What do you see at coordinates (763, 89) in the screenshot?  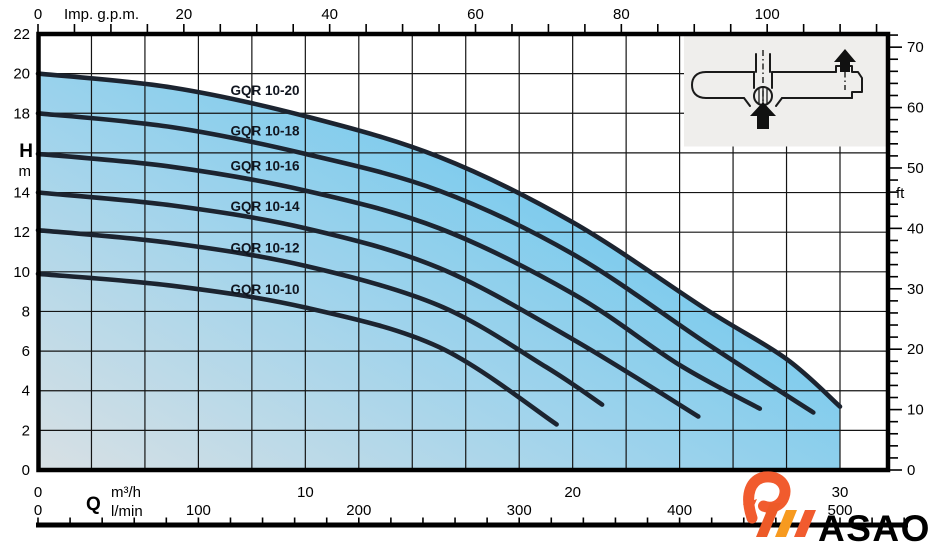 I see `pump-inner-lines` at bounding box center [763, 89].